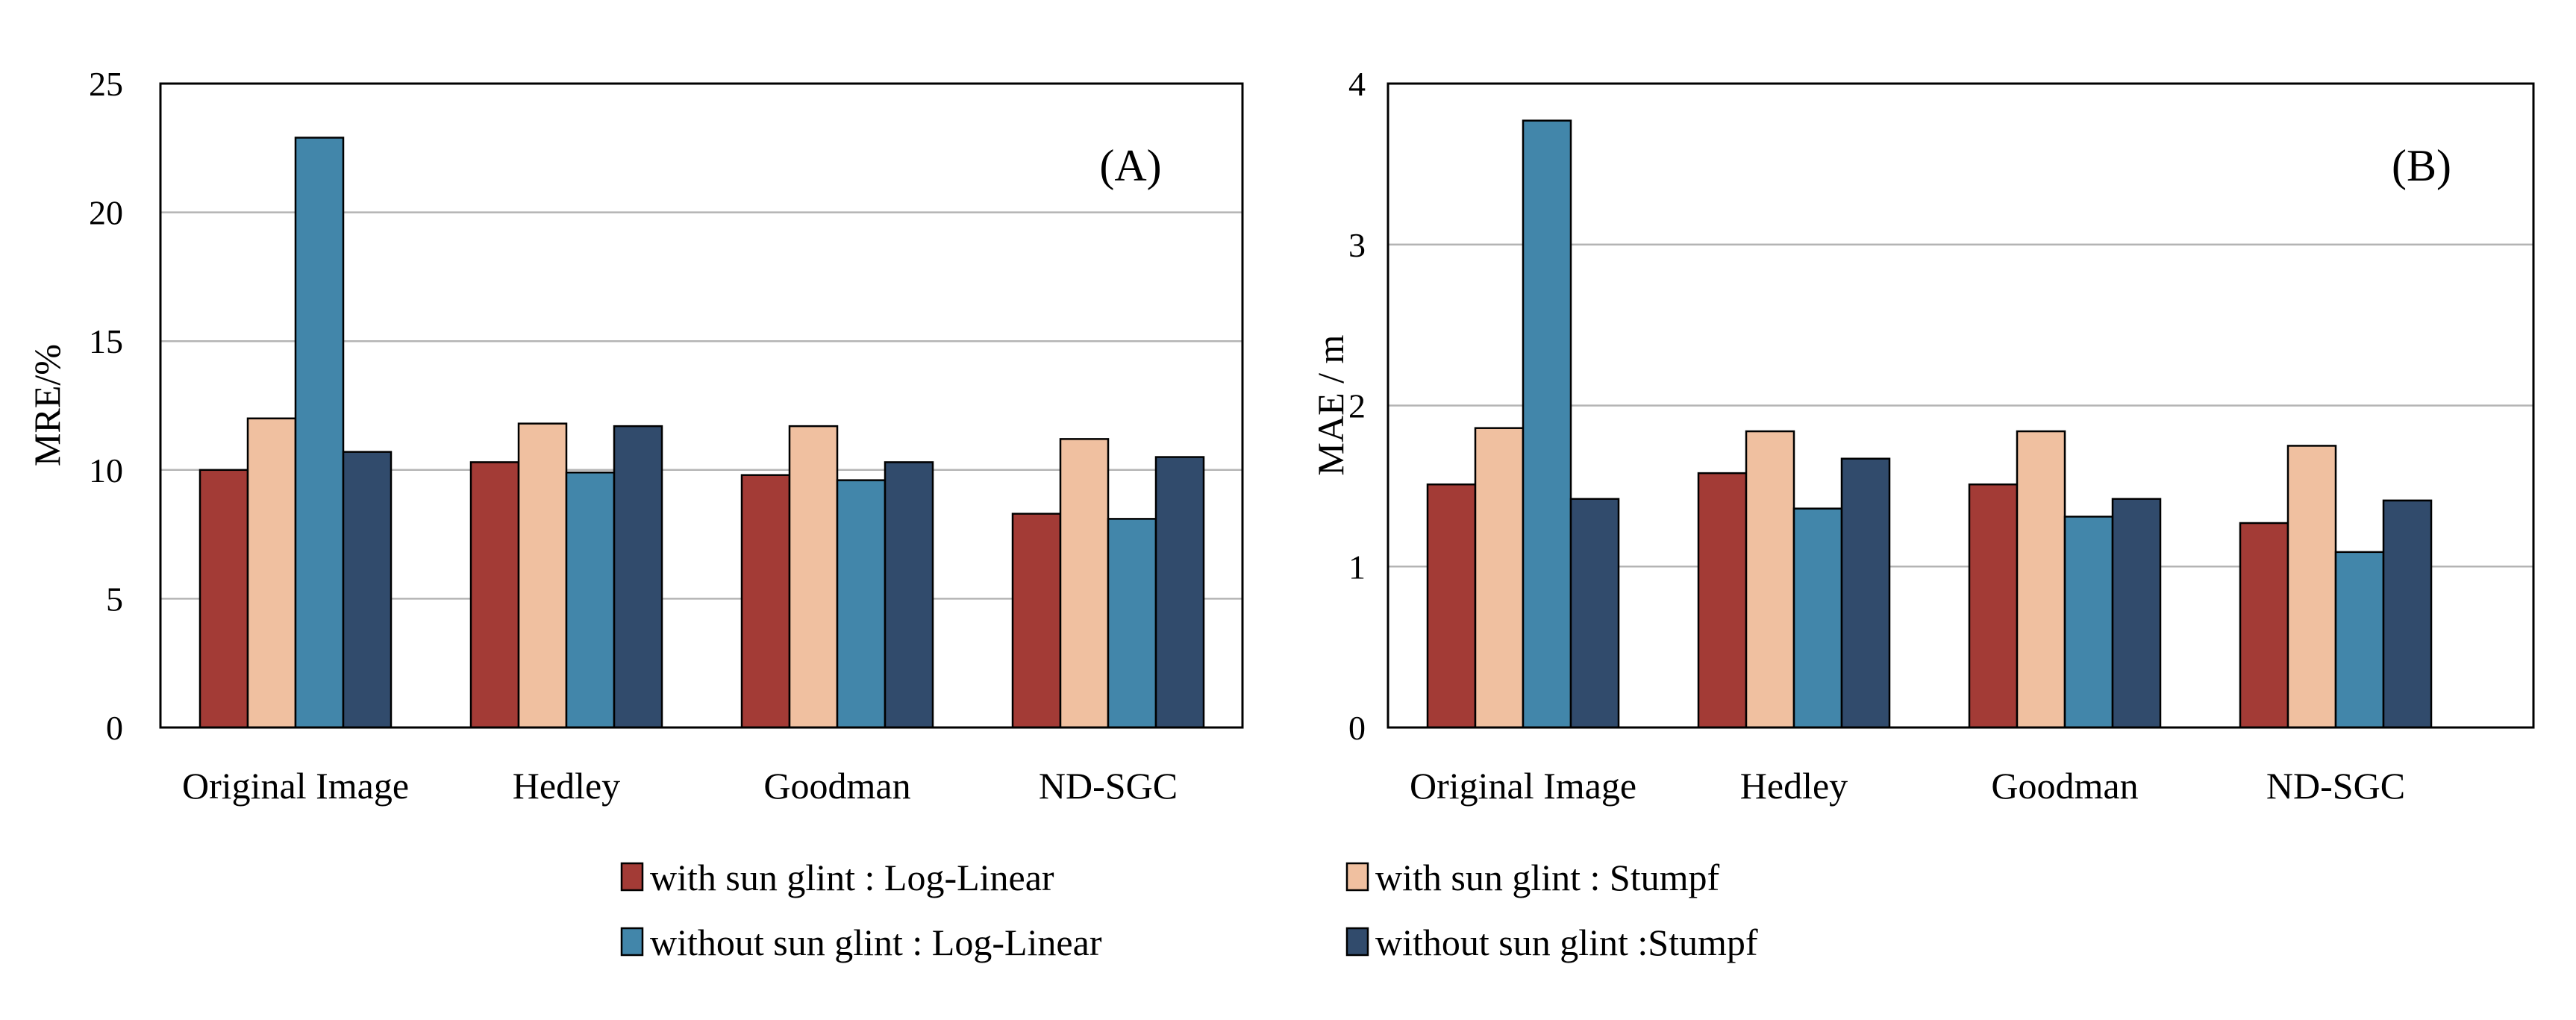  Describe the element at coordinates (114, 599) in the screenshot. I see `y-tick-label: 5` at that location.